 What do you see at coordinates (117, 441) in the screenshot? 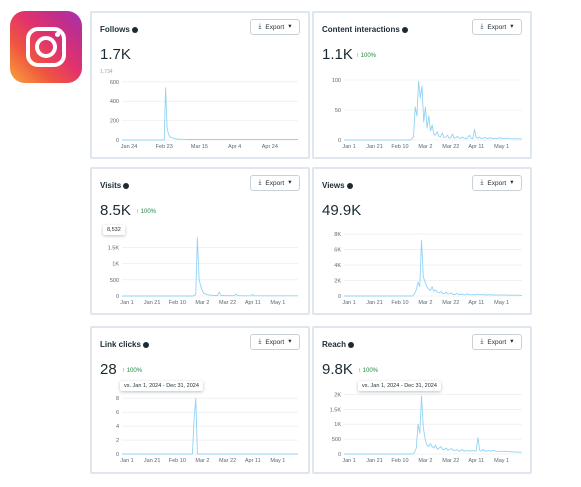
I see `y-tick-label: 2` at bounding box center [117, 441].